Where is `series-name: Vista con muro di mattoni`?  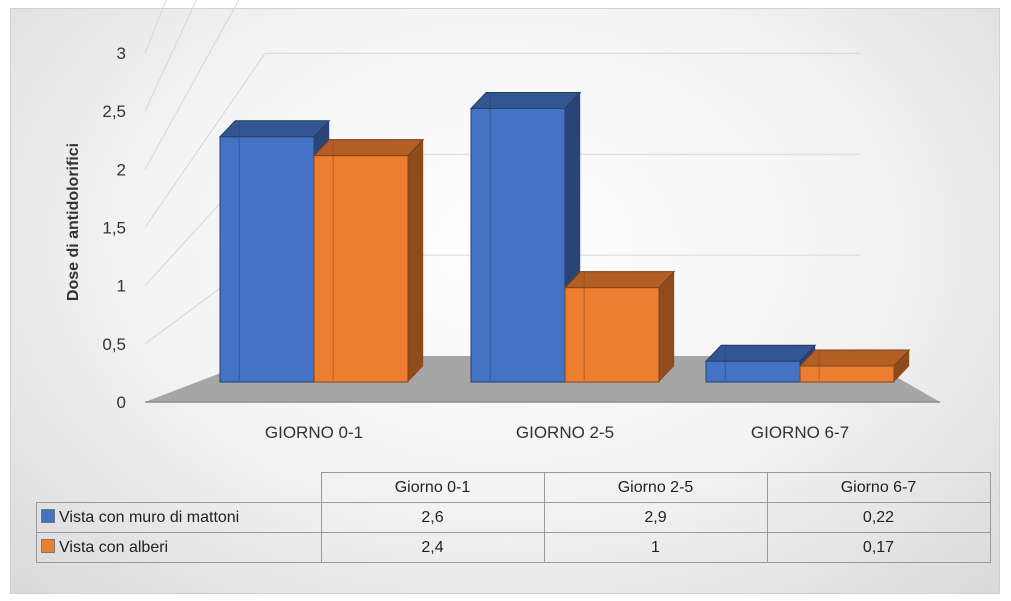
series-name: Vista con muro di mattoni is located at coordinates (149, 517).